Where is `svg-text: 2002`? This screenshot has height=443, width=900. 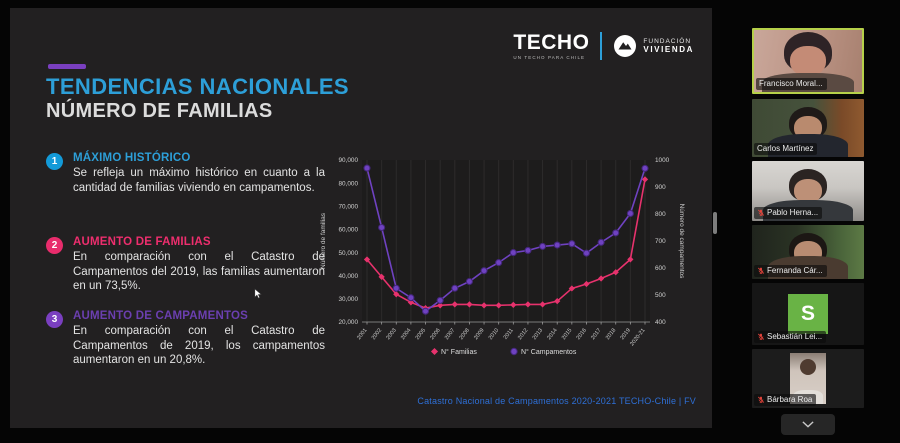
svg-text: 2002 is located at coordinates (377, 335).